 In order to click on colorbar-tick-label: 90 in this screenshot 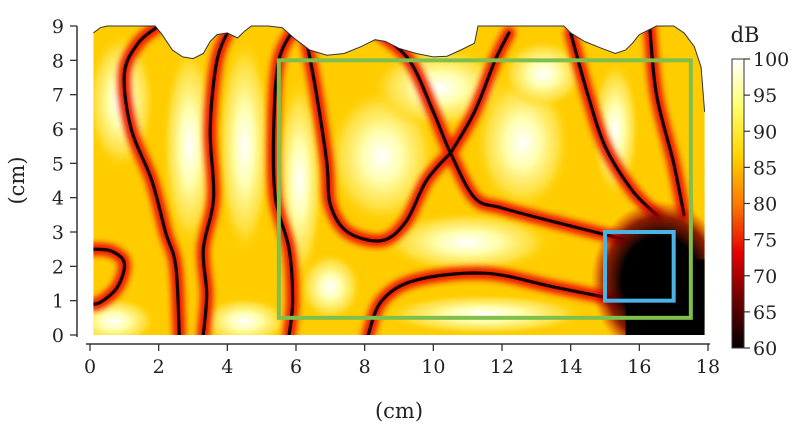, I will do `click(765, 132)`.